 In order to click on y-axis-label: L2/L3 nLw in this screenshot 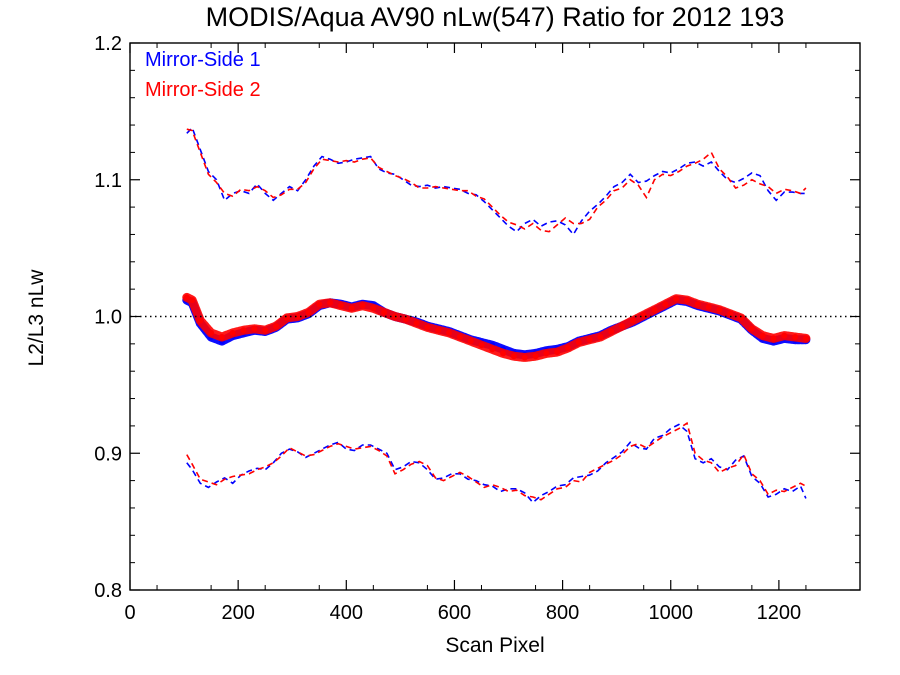, I will do `click(36, 318)`.